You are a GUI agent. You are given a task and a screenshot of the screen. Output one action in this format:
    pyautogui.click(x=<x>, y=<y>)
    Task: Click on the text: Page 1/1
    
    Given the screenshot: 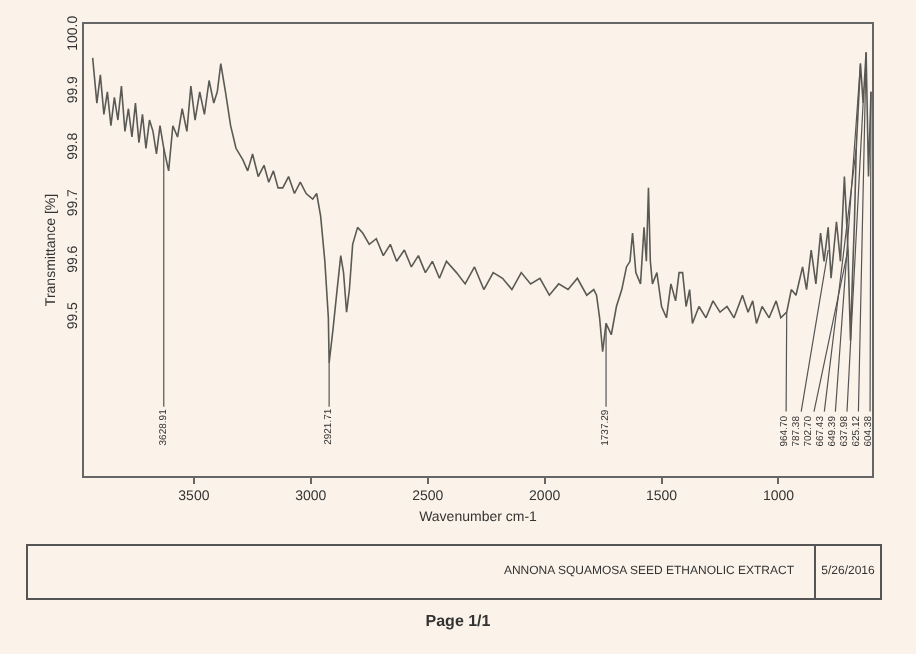 What is the action you would take?
    pyautogui.click(x=458, y=621)
    